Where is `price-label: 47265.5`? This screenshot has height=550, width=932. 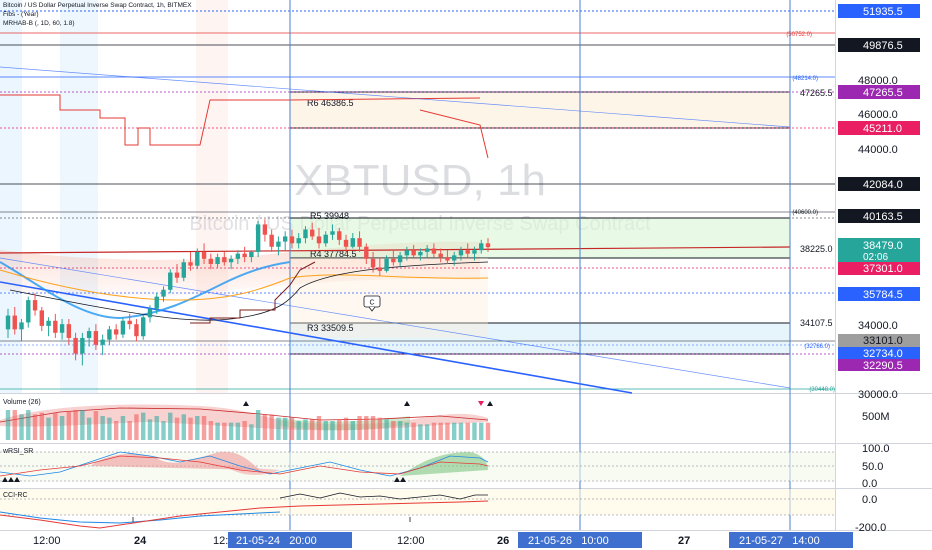 price-label: 47265.5 is located at coordinates (883, 93).